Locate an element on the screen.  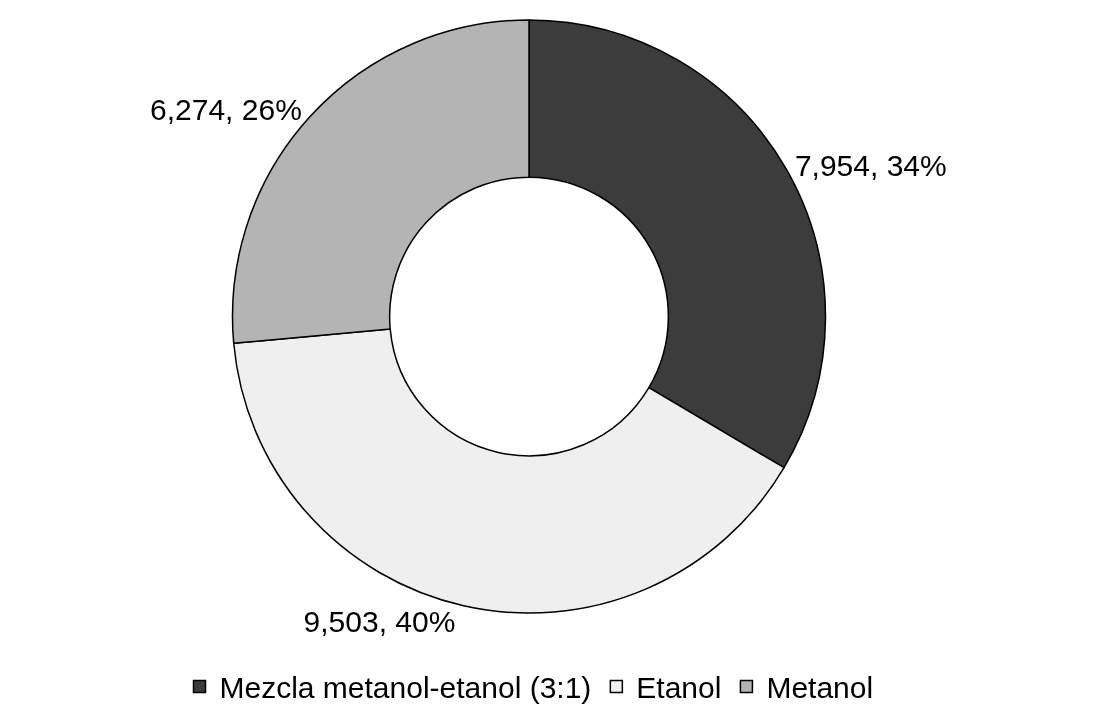
legend-label: Mezcla metanol-etanol (3:1) is located at coordinates (405, 688).